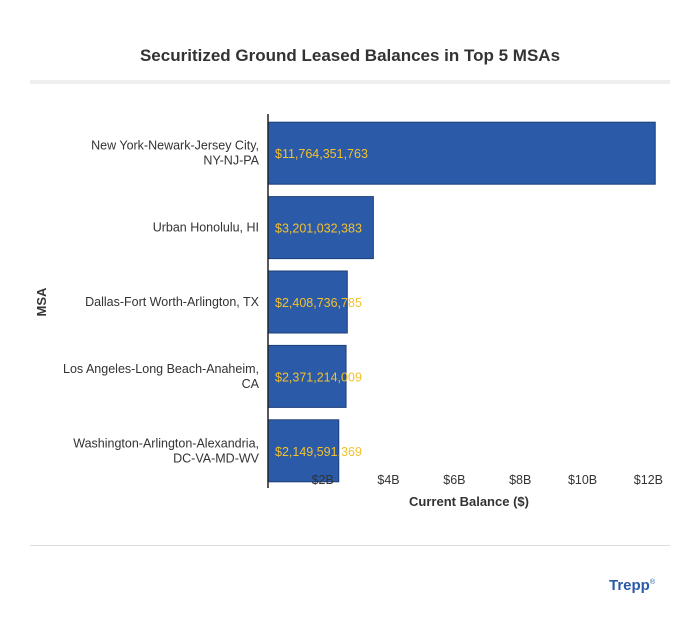  I want to click on x-axis-title: Current Balance ($), so click(469, 501).